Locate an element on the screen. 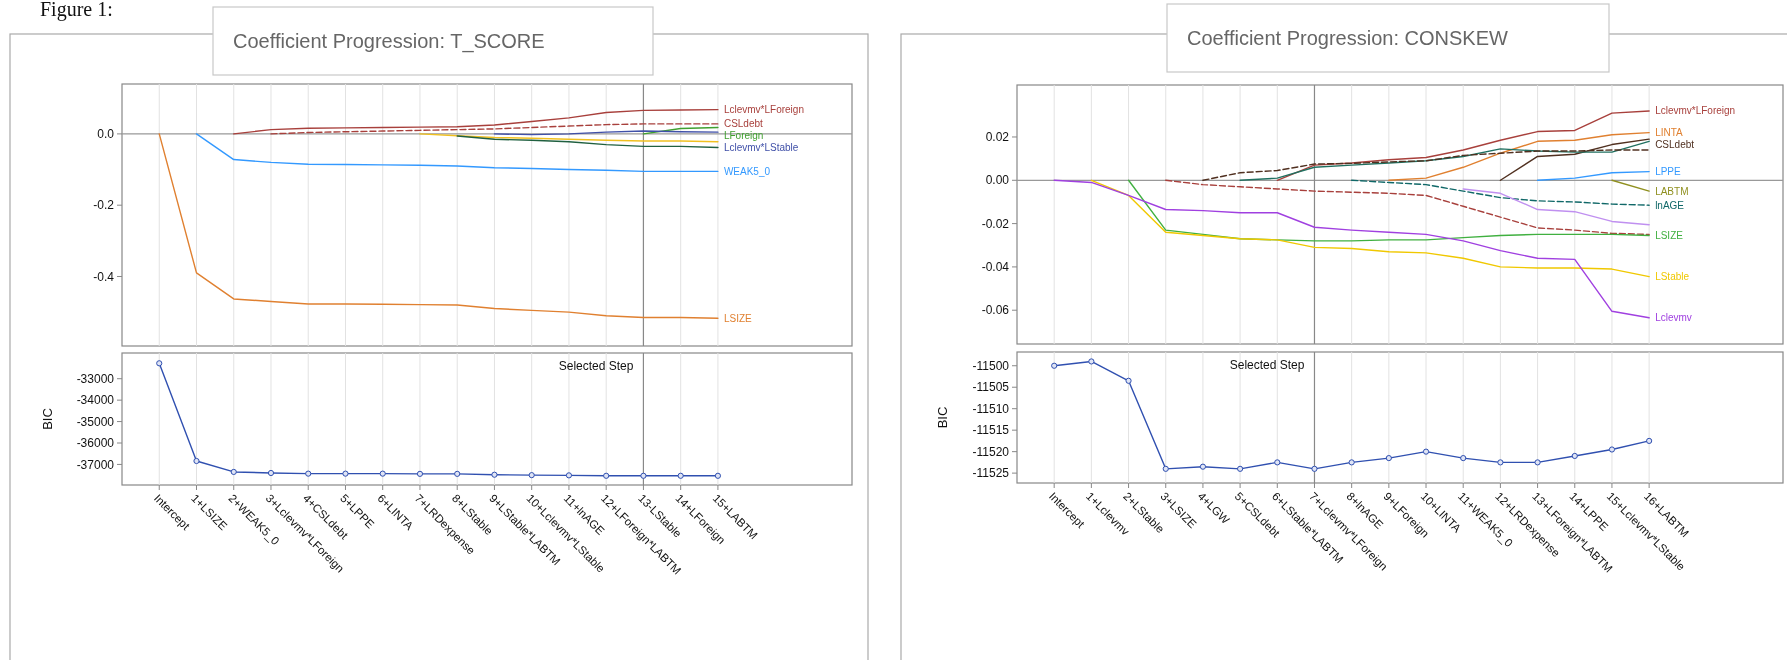  series-label: lnAGE is located at coordinates (1670, 205).